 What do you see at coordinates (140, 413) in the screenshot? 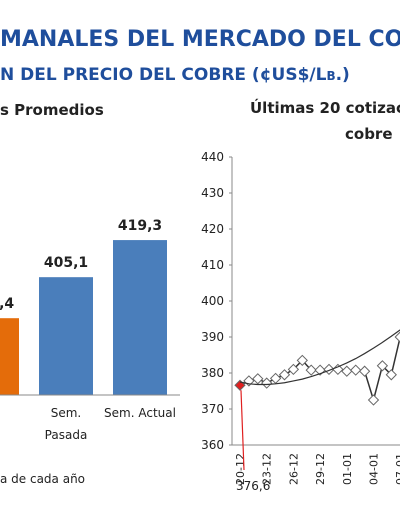
I see `x-tick-label: Sem. Actual` at bounding box center [140, 413].